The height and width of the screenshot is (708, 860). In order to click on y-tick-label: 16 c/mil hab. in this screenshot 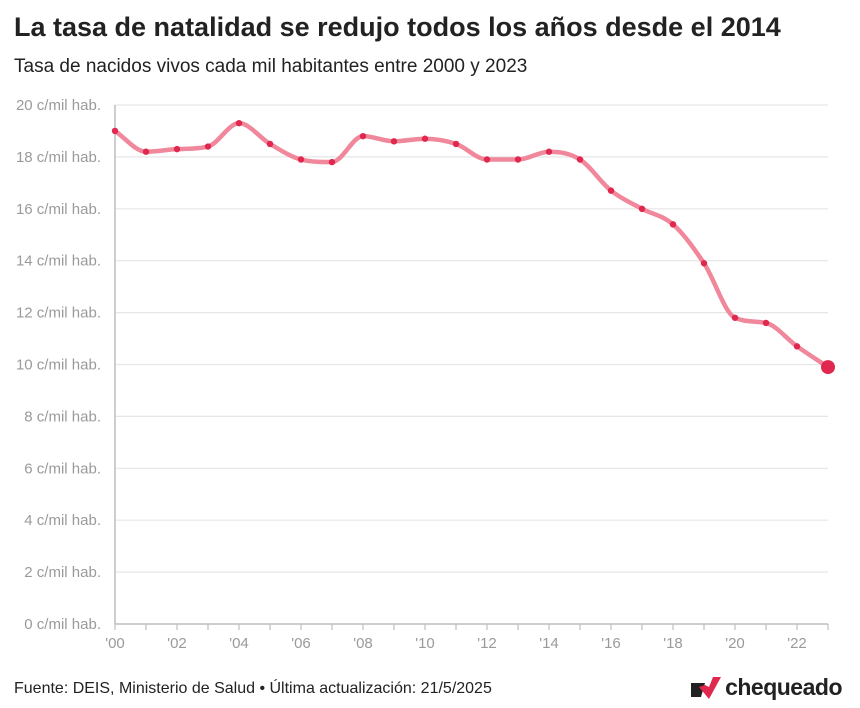, I will do `click(58, 209)`.